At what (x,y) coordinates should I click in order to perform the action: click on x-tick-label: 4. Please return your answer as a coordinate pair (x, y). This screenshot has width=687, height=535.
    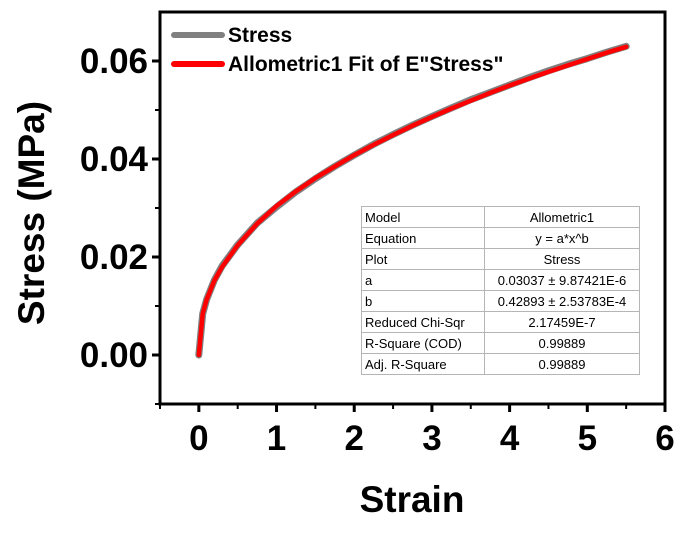
    Looking at the image, I should click on (510, 438).